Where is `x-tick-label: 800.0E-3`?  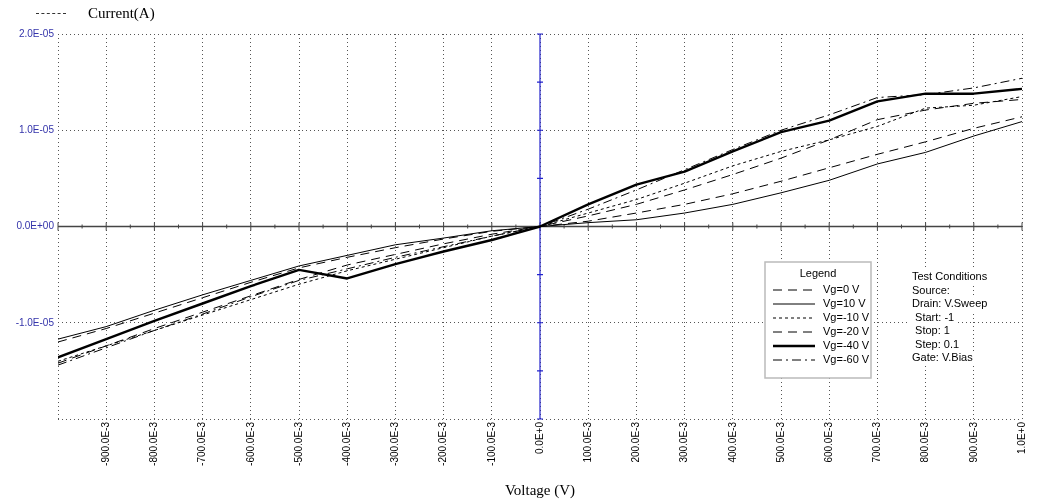 x-tick-label: 800.0E-3 is located at coordinates (925, 442).